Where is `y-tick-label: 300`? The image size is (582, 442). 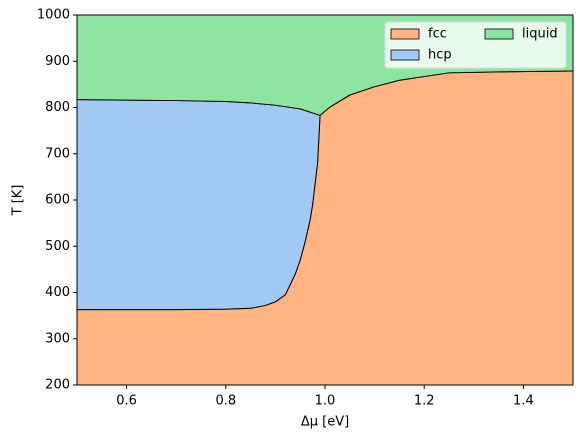 y-tick-label: 300 is located at coordinates (57, 338).